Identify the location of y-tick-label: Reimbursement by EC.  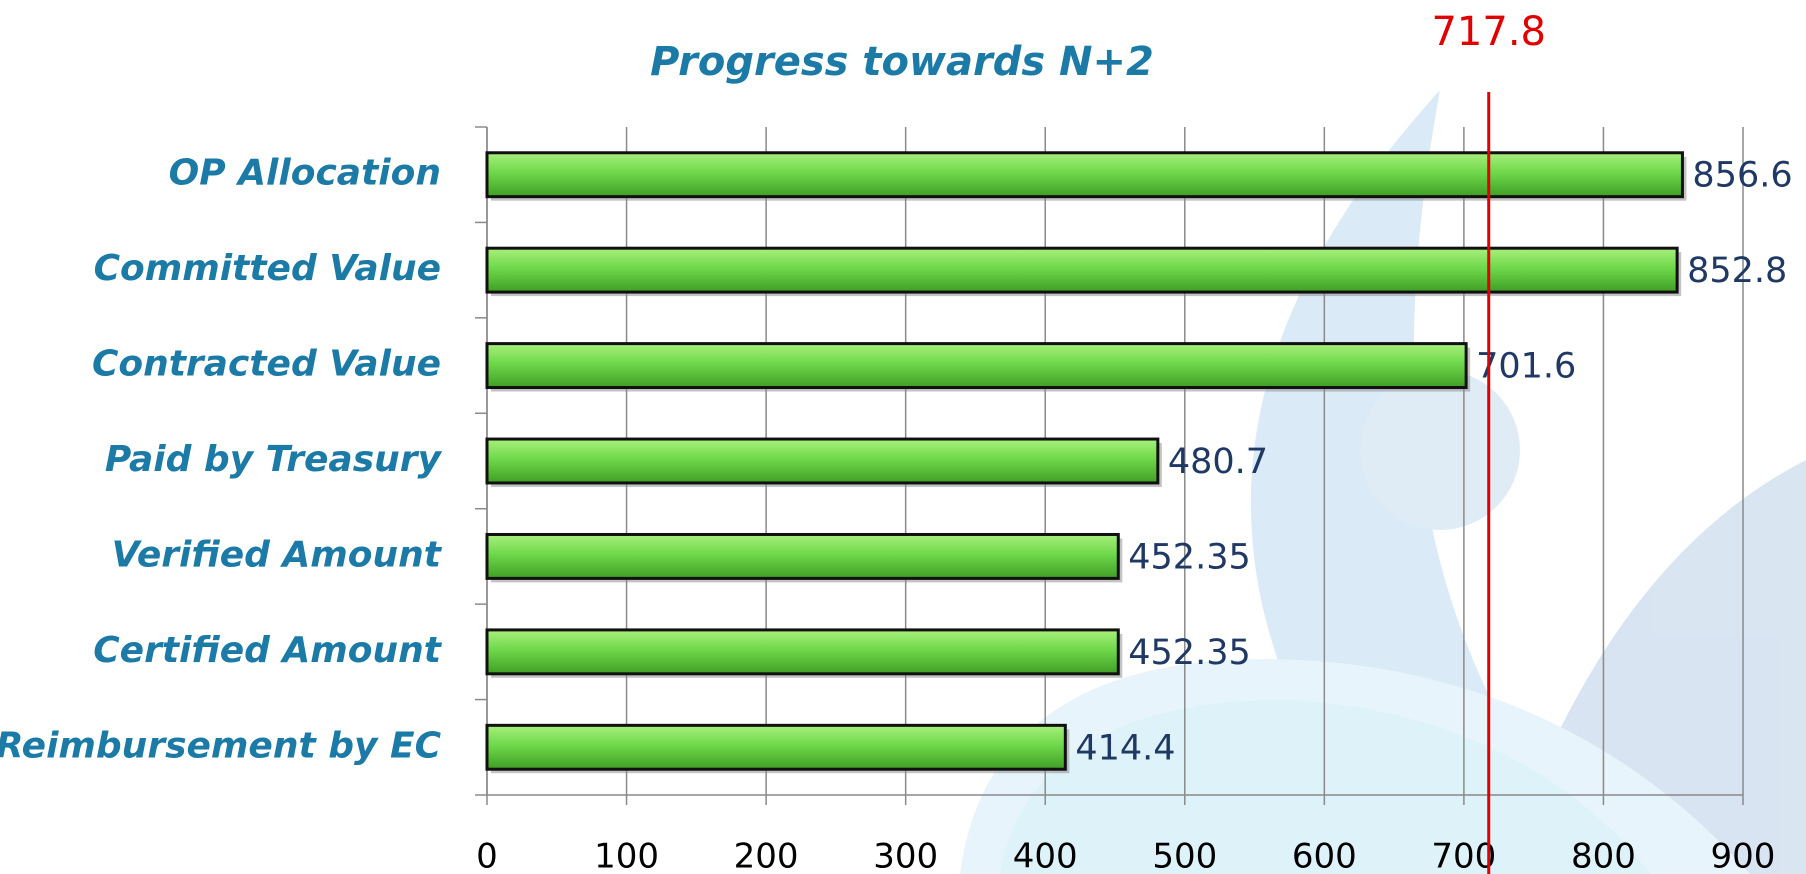
(221, 745).